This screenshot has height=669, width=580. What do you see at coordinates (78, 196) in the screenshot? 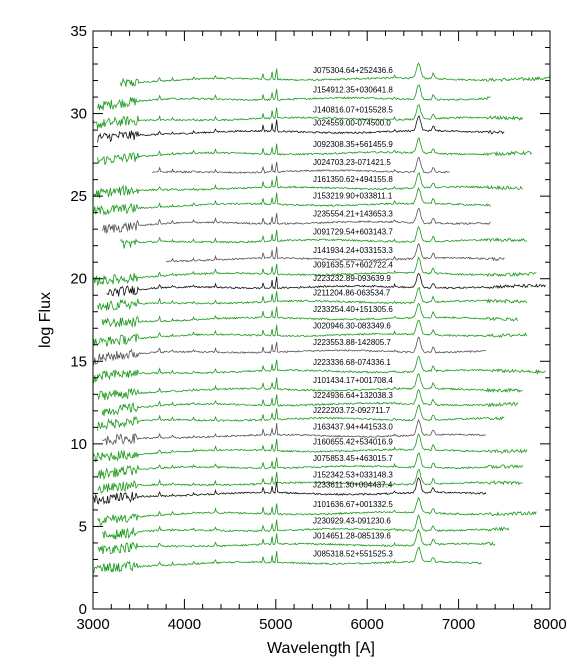
I see `y-tick-label-5: 25` at bounding box center [78, 196].